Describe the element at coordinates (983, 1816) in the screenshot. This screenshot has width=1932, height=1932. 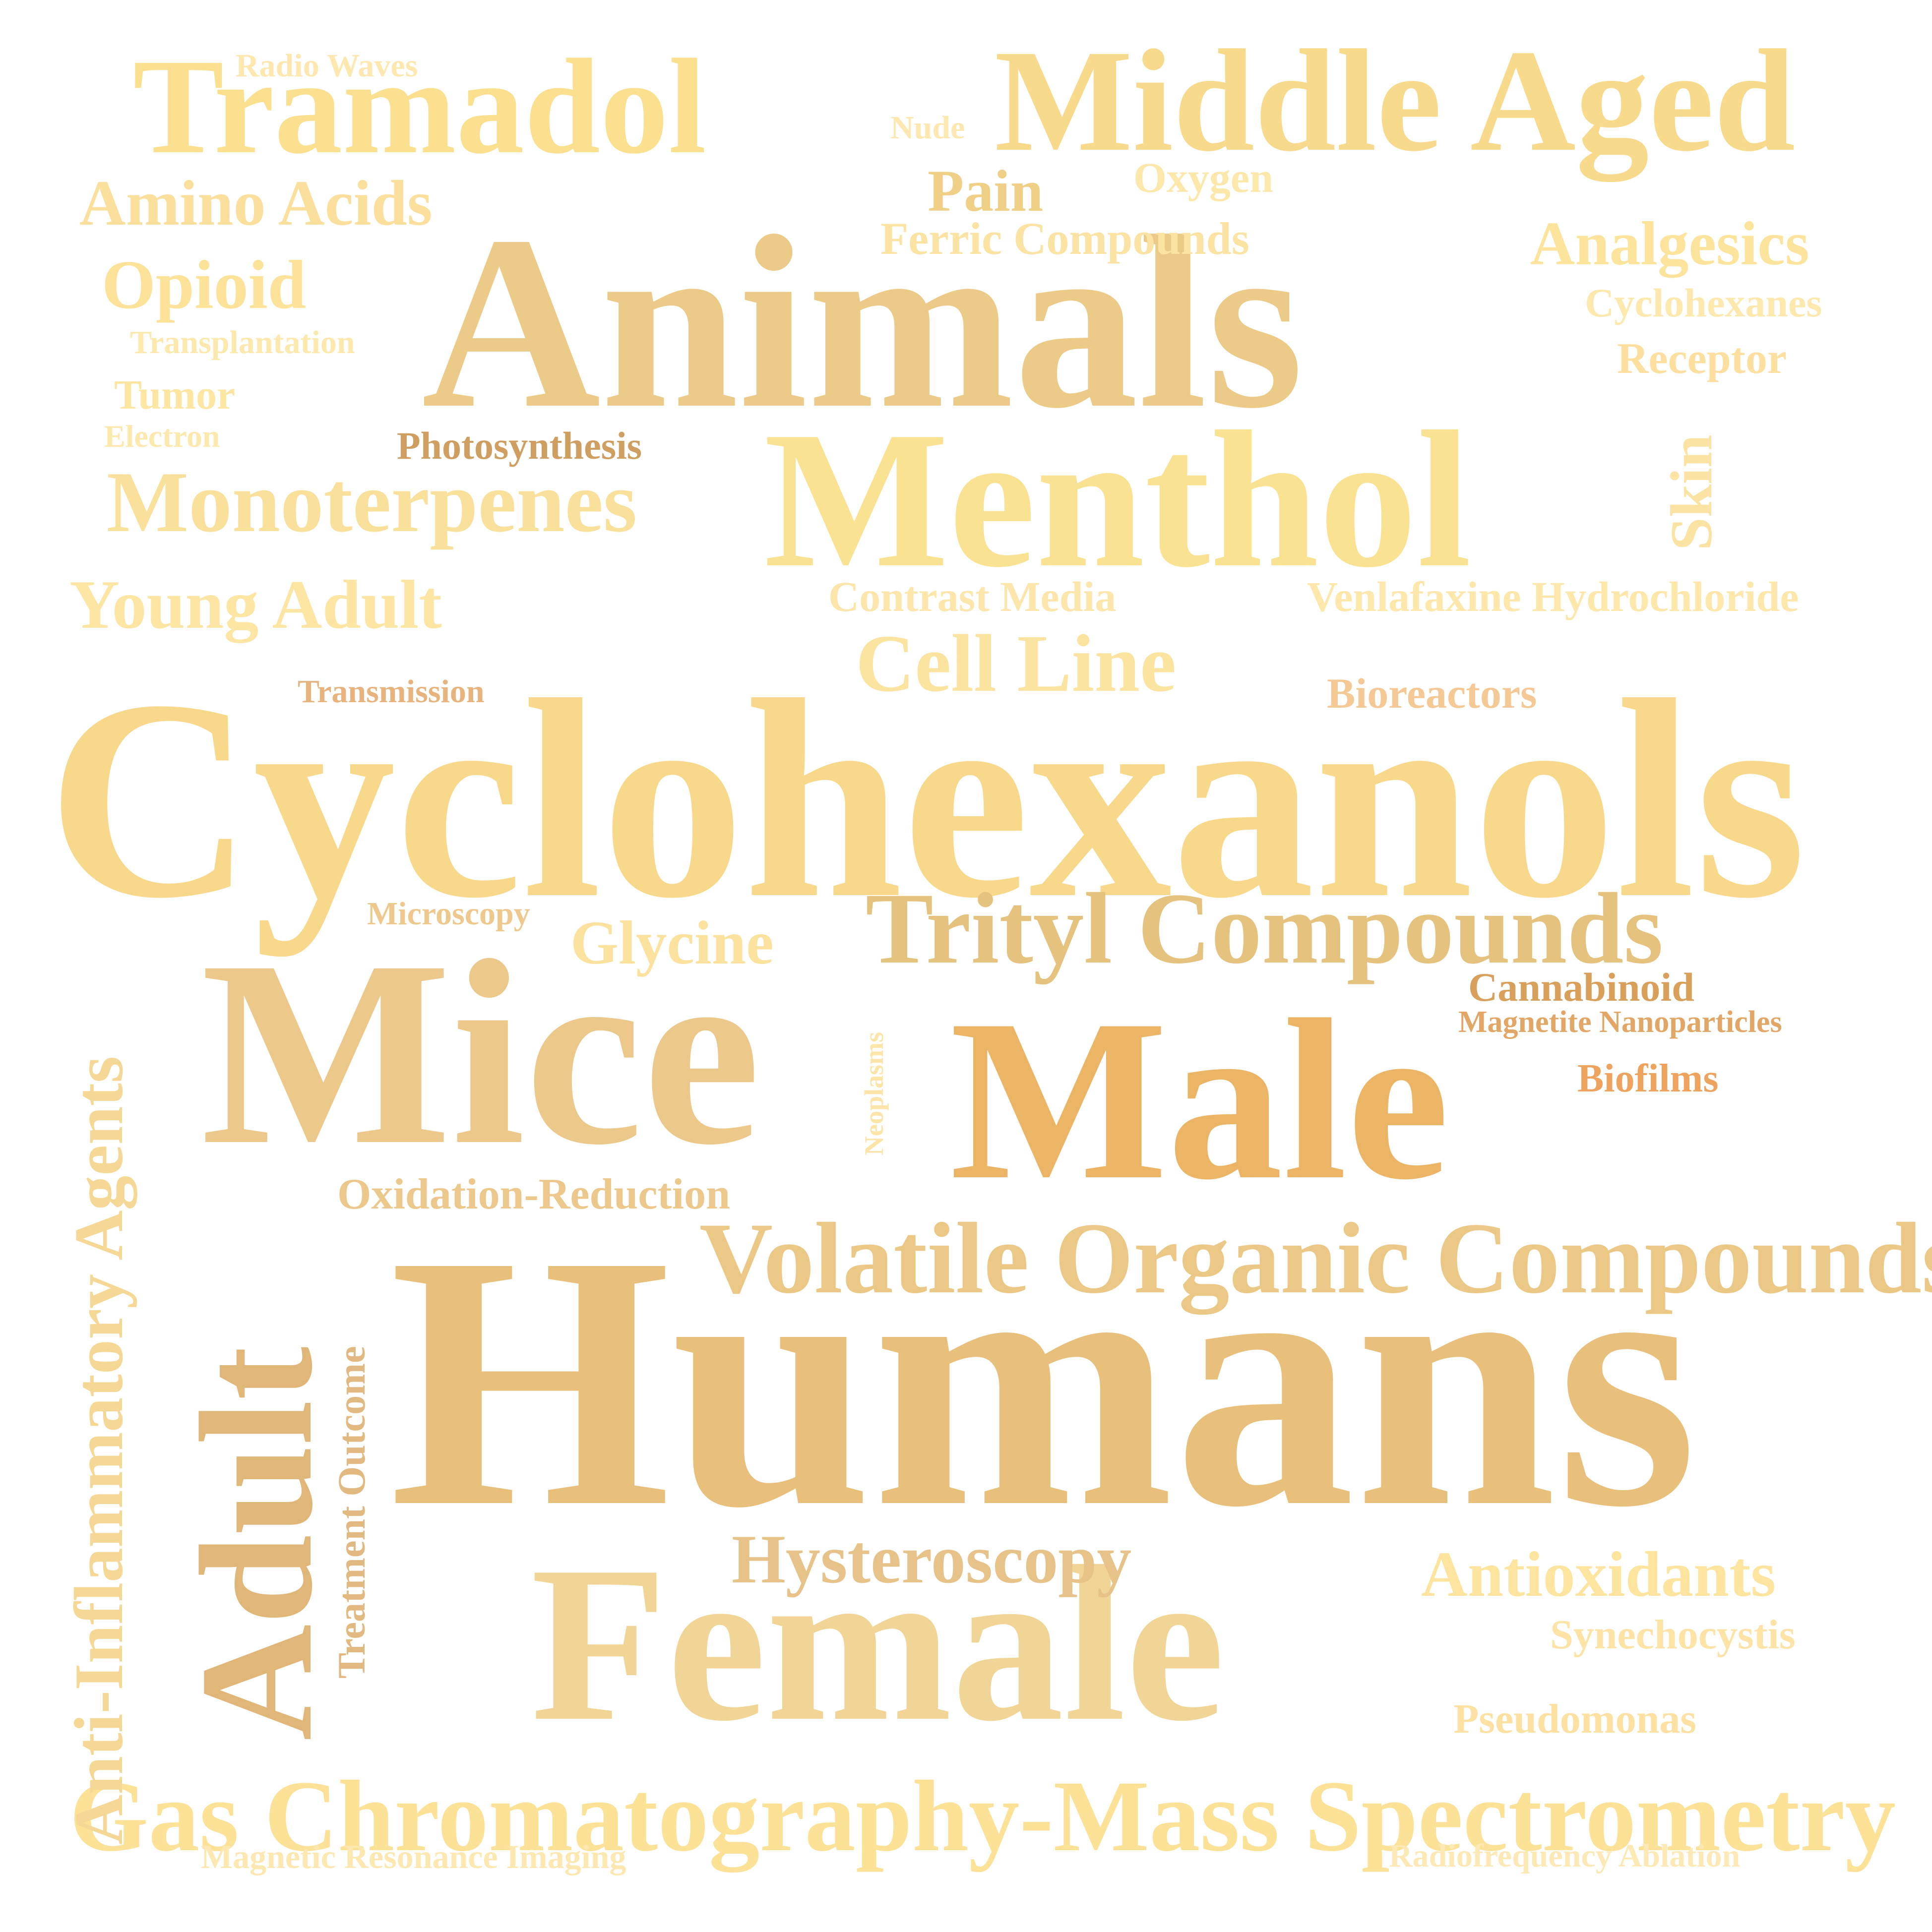
I see `word-gas-chromatography-mass-spectrometry: Gas Chromatography-Mass Spectrometry` at that location.